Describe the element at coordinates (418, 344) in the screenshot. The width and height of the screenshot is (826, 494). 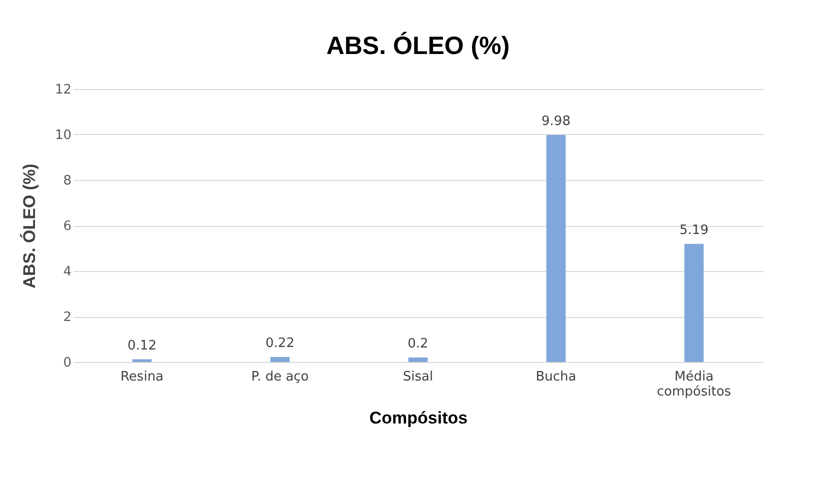
I see `data-label: 0.2` at that location.